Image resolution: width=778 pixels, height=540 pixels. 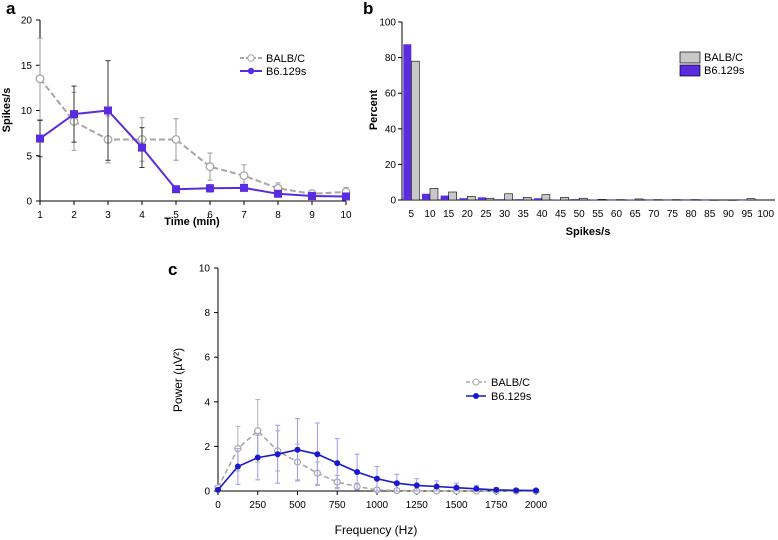 I want to click on panel-c-y-tick-label: 0, so click(x=207, y=492).